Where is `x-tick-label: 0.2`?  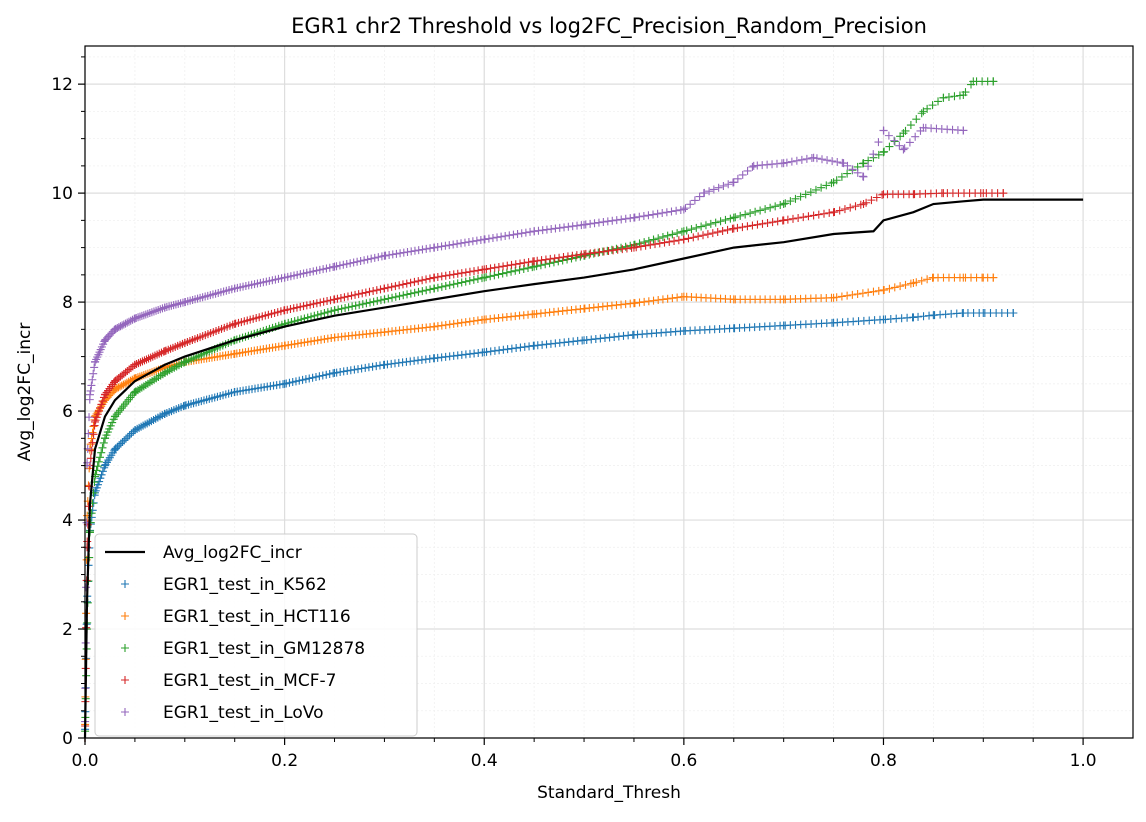 x-tick-label: 0.2 is located at coordinates (284, 761).